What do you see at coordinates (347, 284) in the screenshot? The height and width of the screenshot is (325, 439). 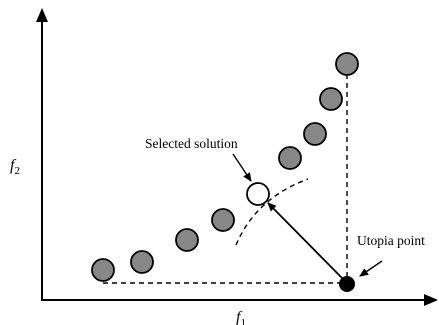 I see `utopia-point` at bounding box center [347, 284].